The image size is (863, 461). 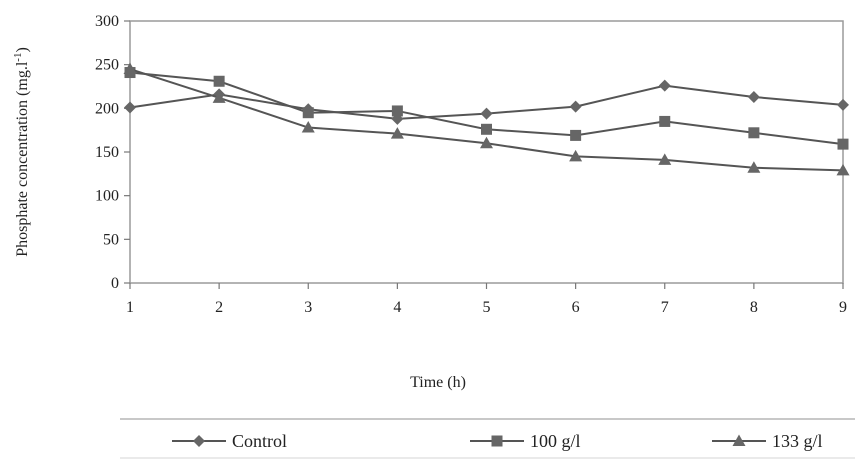 I want to click on y-tick-label: 200, so click(x=107, y=108).